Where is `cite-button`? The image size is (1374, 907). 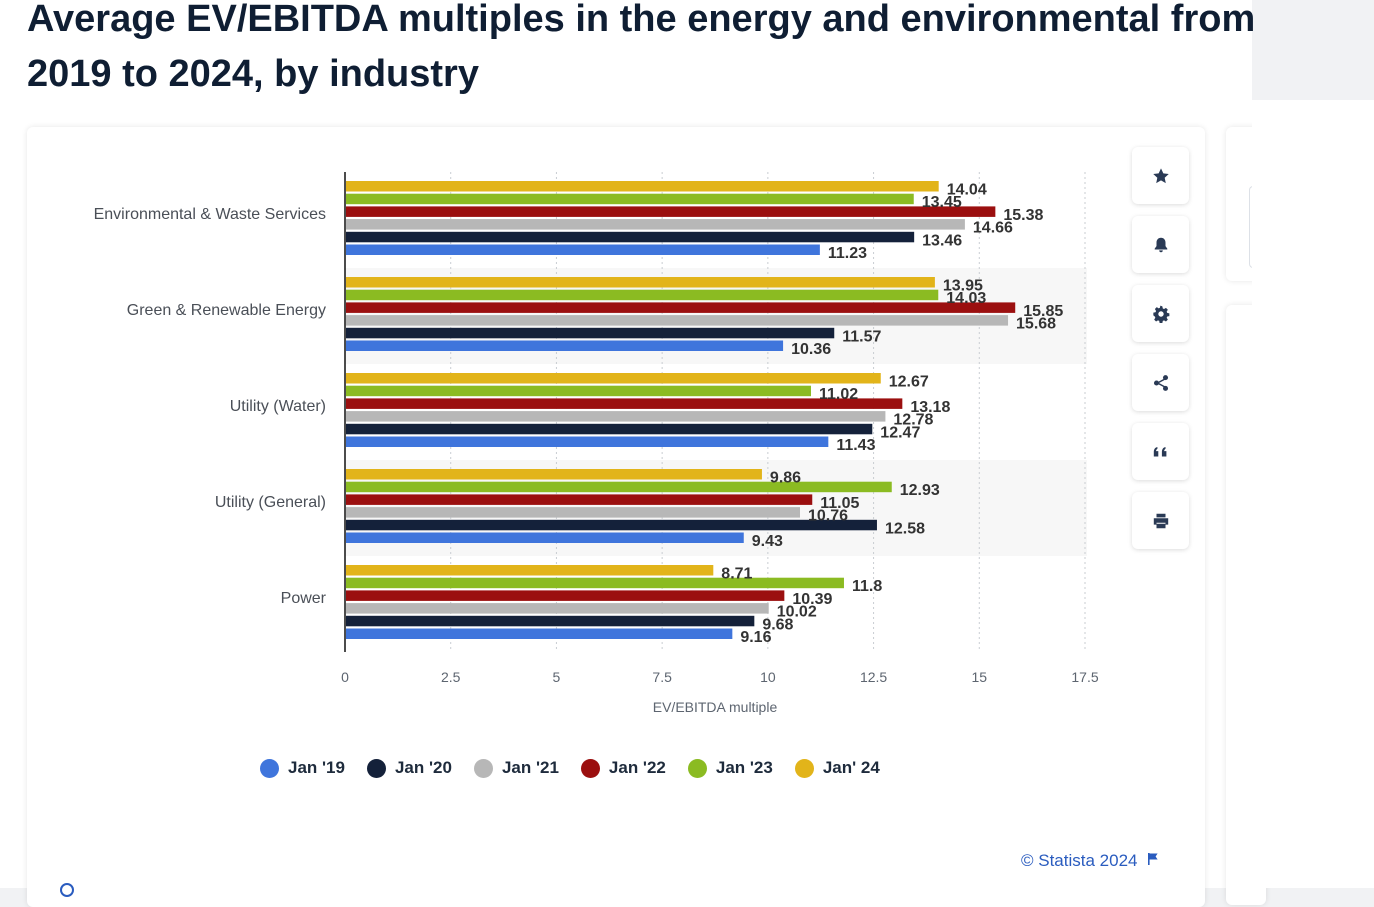 cite-button is located at coordinates (1160, 451).